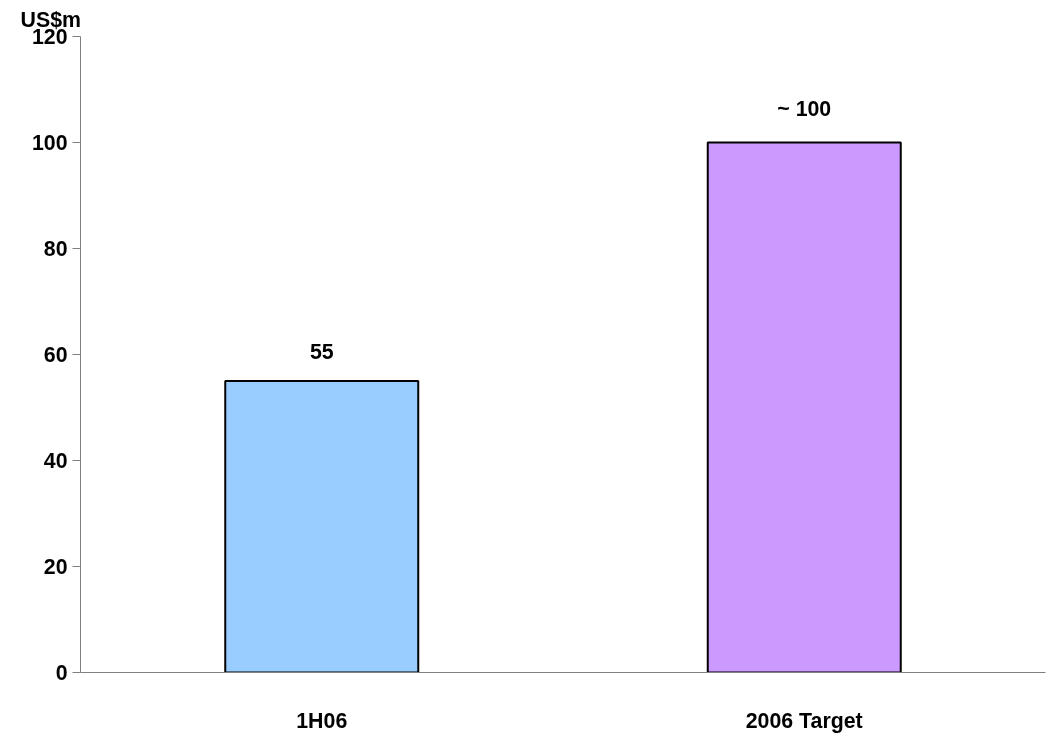 Image resolution: width=1055 pixels, height=739 pixels. Describe the element at coordinates (55, 249) in the screenshot. I see `y-tick-label: 80` at that location.